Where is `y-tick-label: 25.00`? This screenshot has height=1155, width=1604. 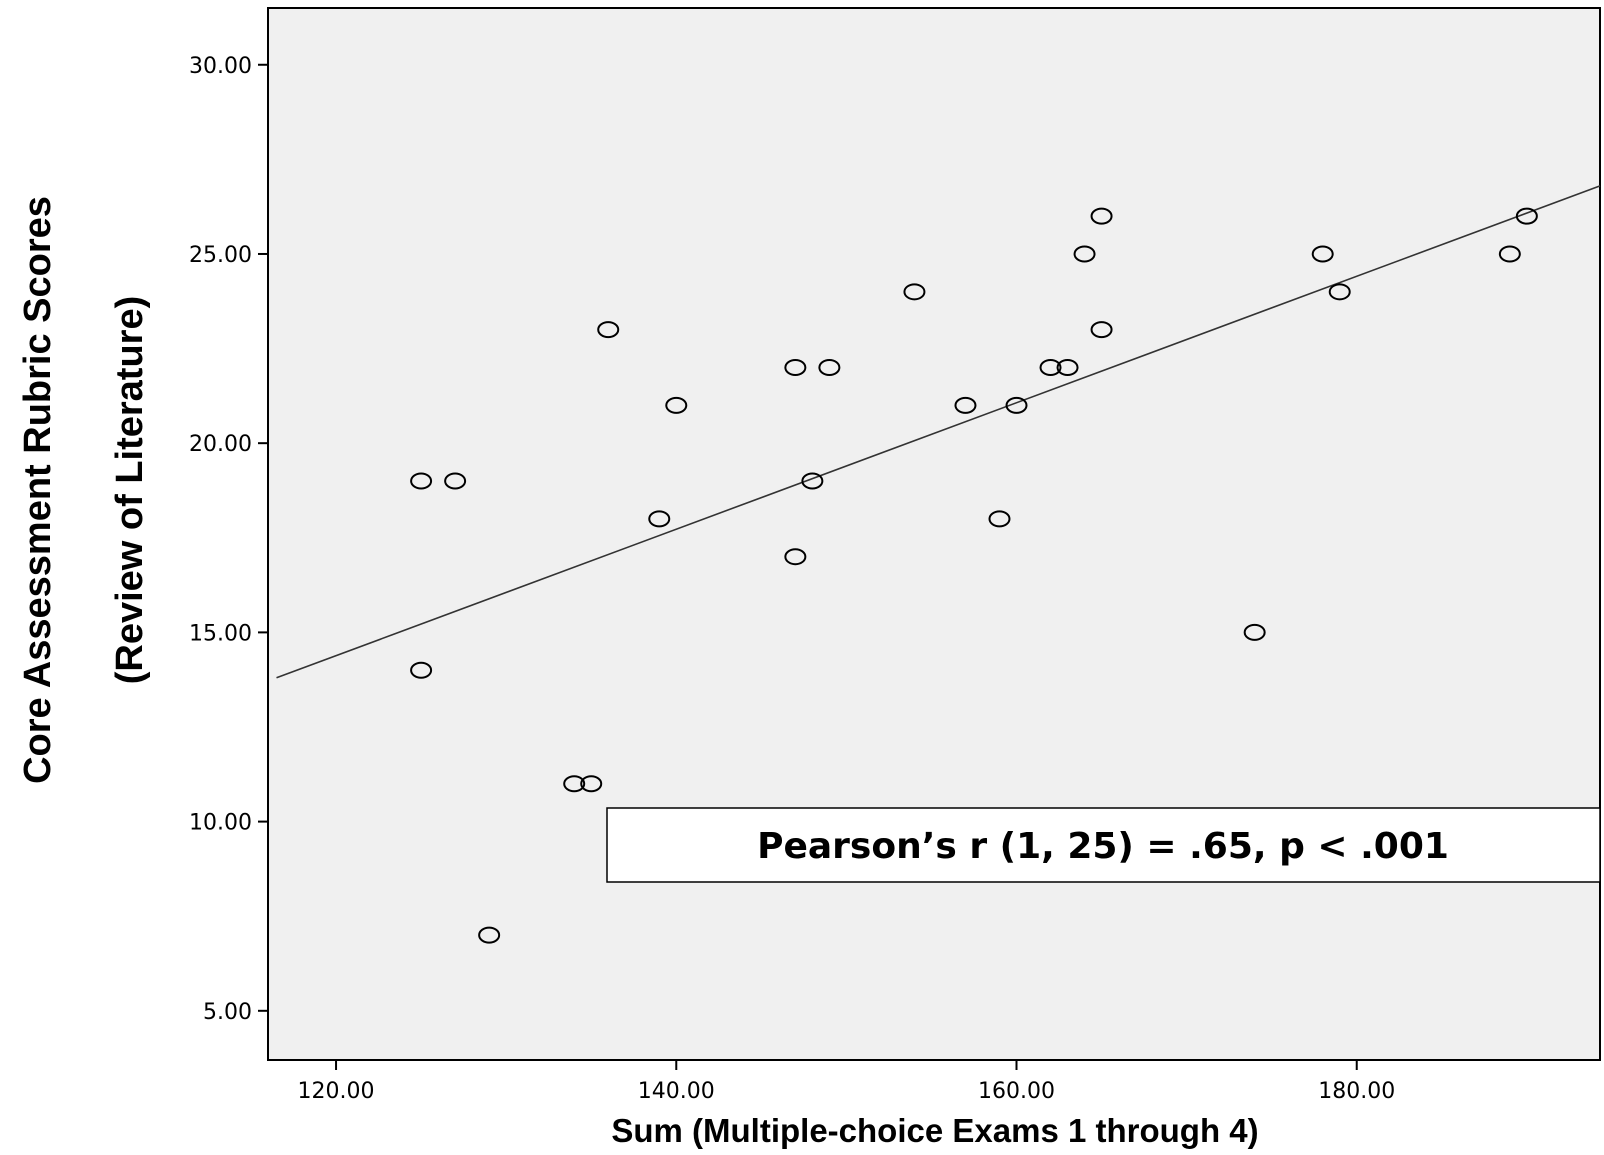 y-tick-label: 25.00 is located at coordinates (220, 255).